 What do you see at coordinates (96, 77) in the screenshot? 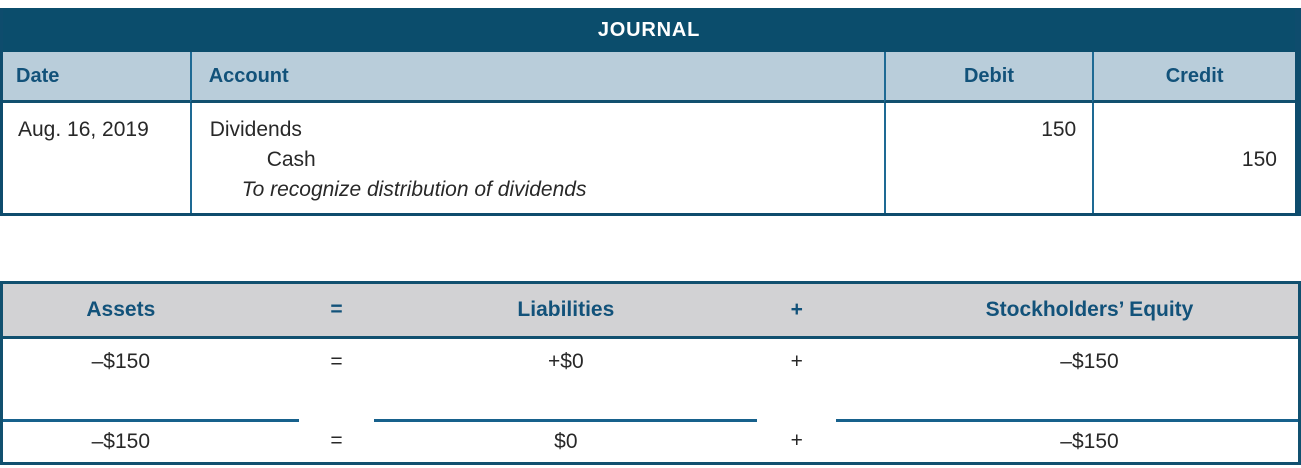
I see `col-header-date: Date` at bounding box center [96, 77].